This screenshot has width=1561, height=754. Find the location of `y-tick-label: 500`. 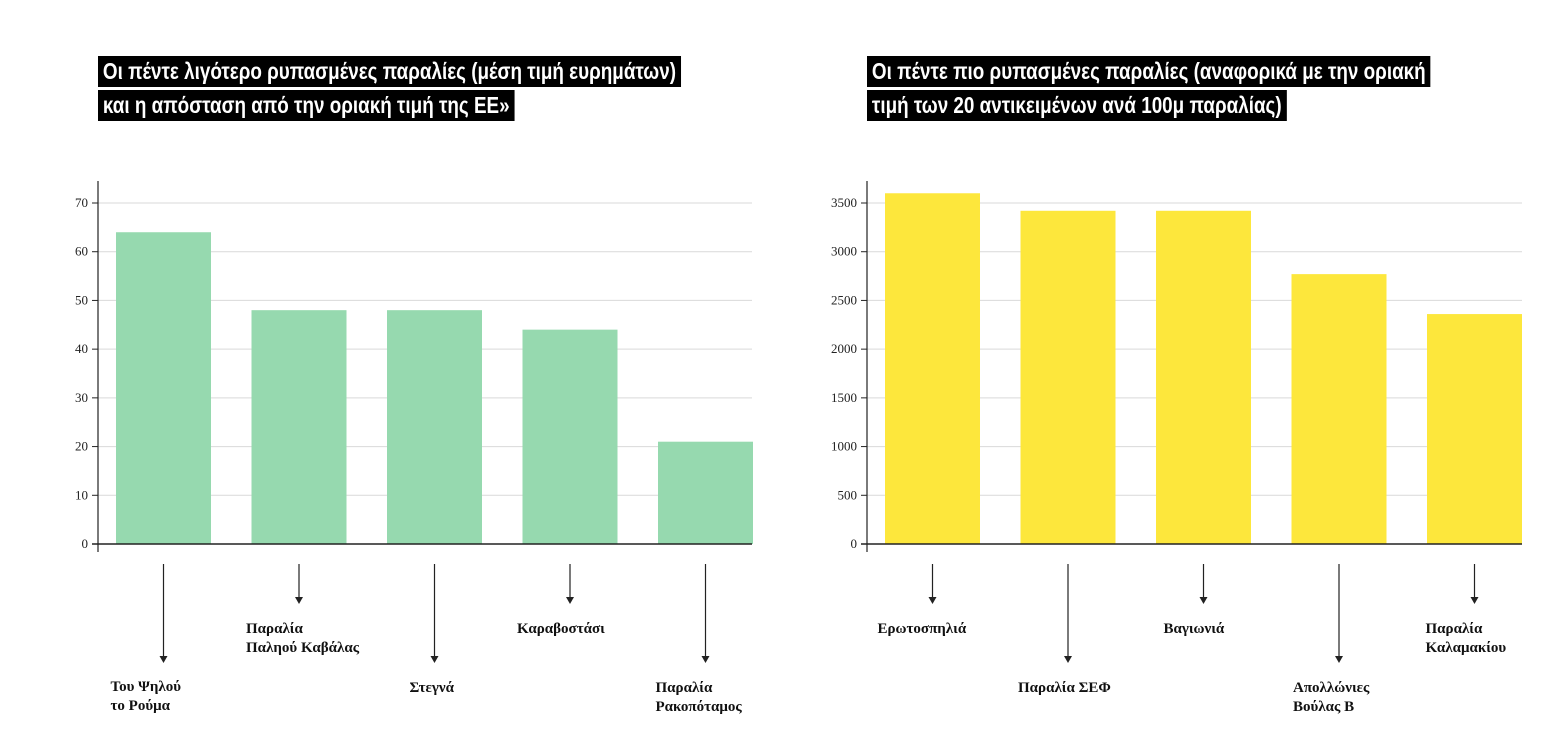

y-tick-label: 500 is located at coordinates (848, 494).